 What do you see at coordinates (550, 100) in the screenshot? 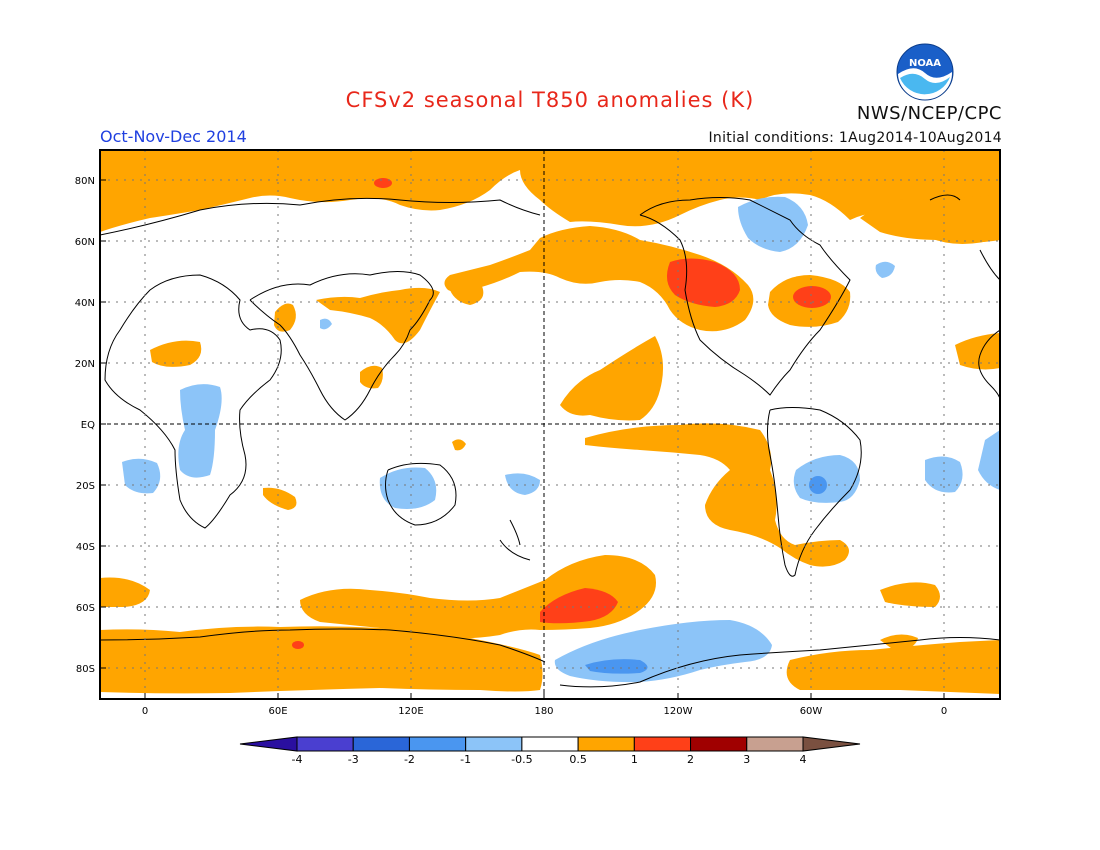
I see `chart-title: CFSv2 seasonal T850 anomalies (K)` at bounding box center [550, 100].